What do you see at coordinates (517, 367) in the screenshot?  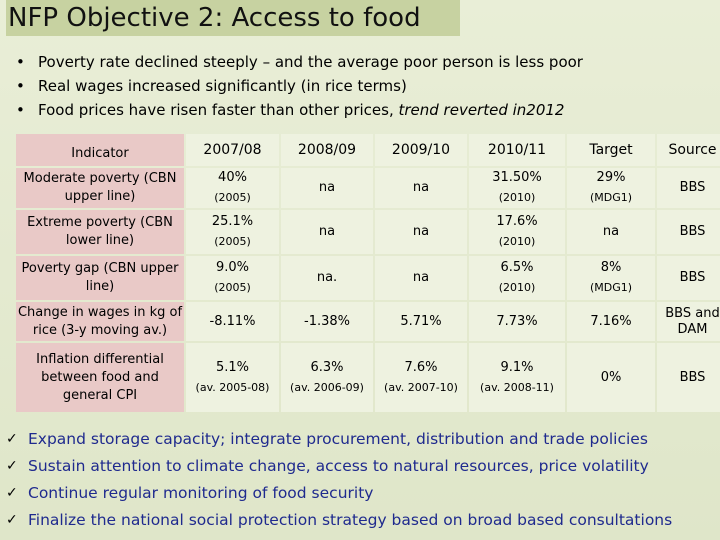 I see `cell-value: 9.1%` at bounding box center [517, 367].